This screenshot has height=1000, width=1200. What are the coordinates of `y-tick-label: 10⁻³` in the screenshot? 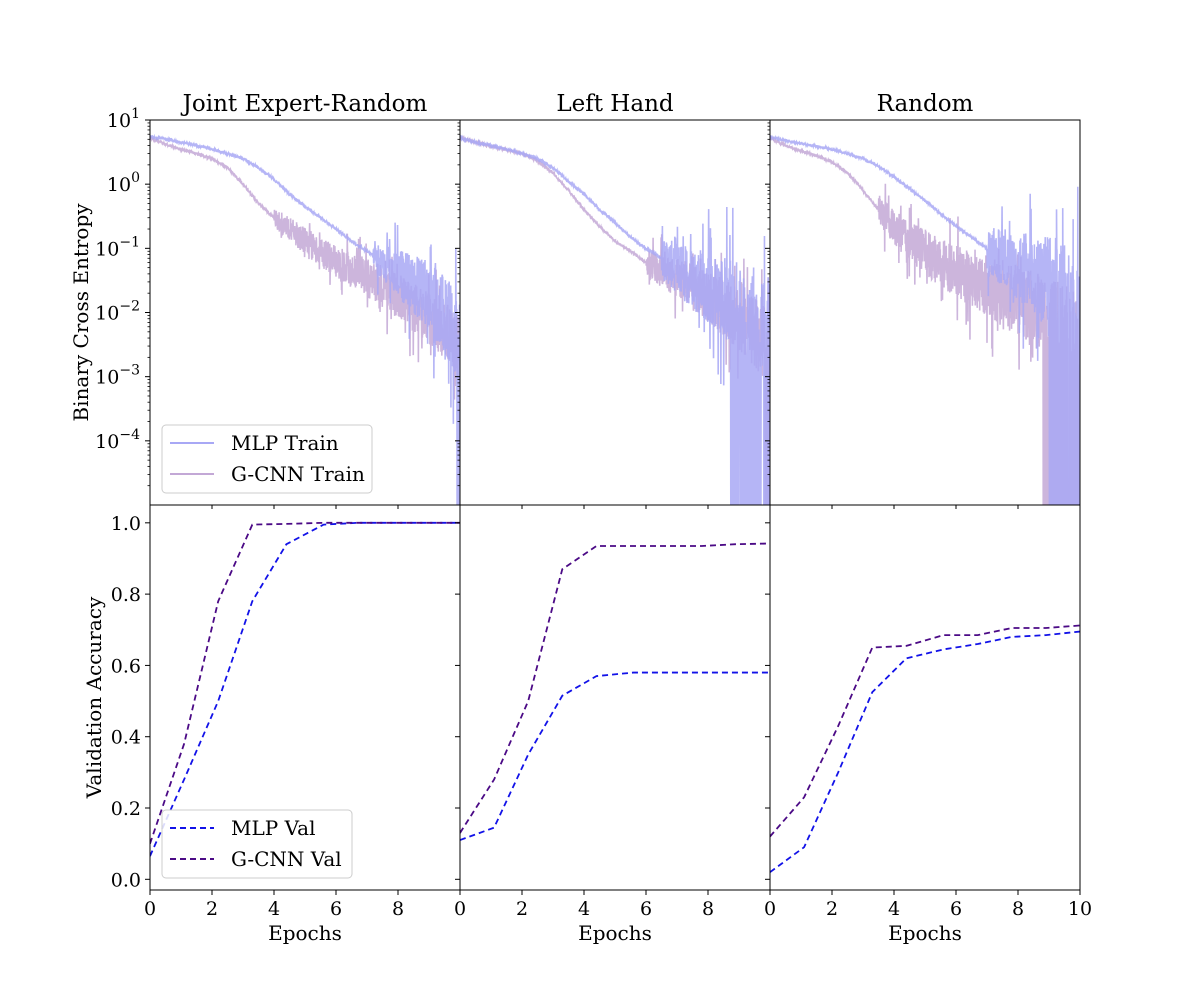 It's located at (117, 376).